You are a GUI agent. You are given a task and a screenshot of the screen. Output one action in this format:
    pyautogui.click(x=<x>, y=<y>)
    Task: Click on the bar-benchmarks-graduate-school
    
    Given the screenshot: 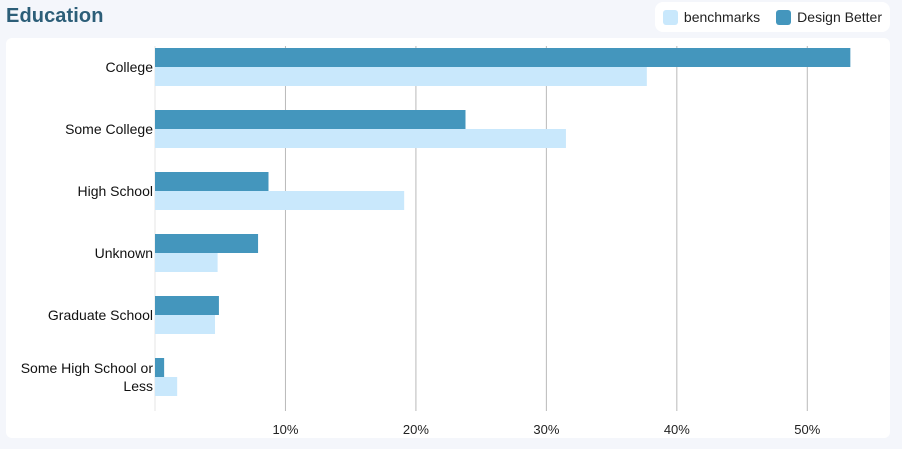 What is the action you would take?
    pyautogui.click(x=185, y=324)
    